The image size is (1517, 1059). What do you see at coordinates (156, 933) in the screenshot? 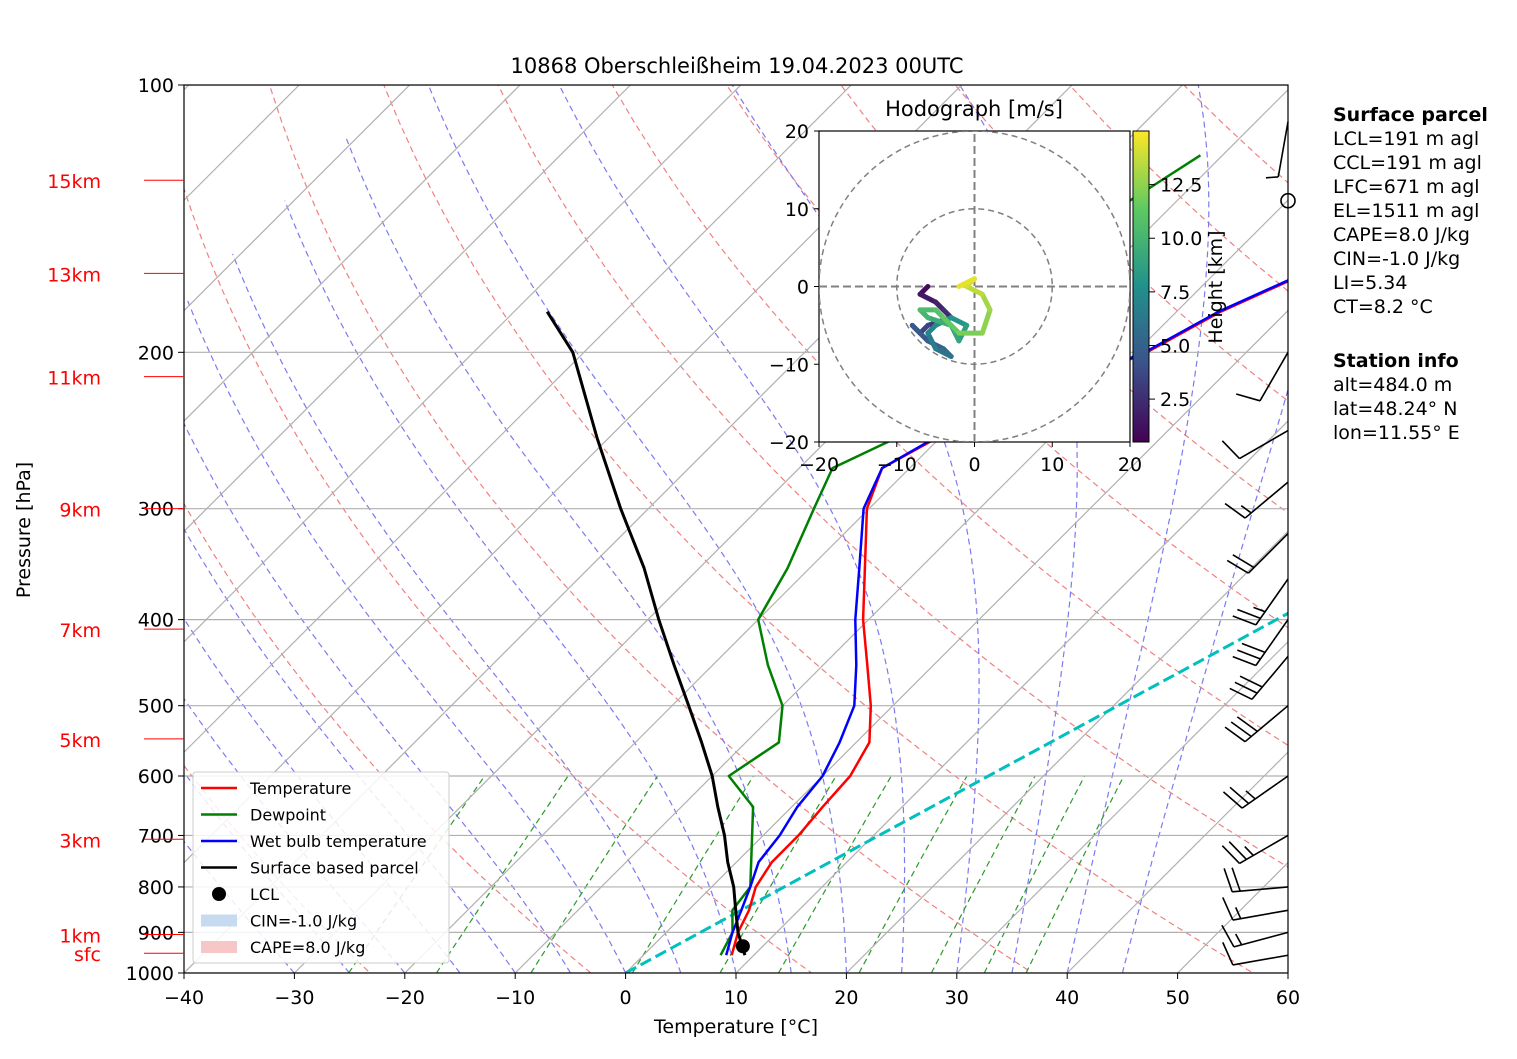
I see `y-tick-label: 900` at bounding box center [156, 933].